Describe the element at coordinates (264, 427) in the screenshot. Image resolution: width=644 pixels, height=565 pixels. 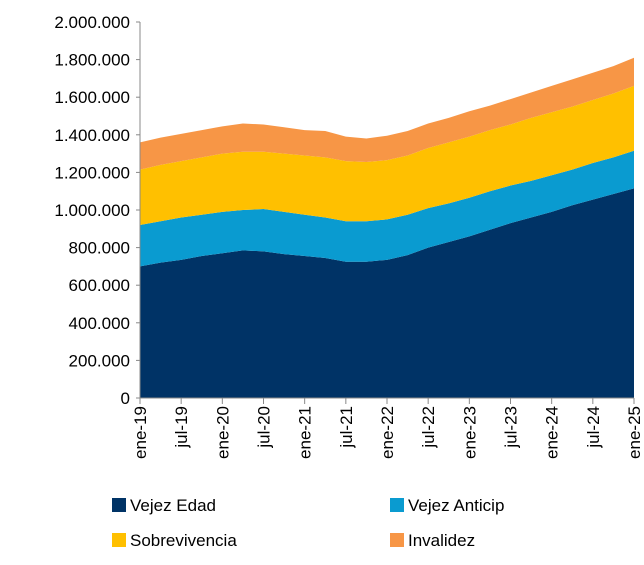
I see `x-tick-label: jul-20` at that location.